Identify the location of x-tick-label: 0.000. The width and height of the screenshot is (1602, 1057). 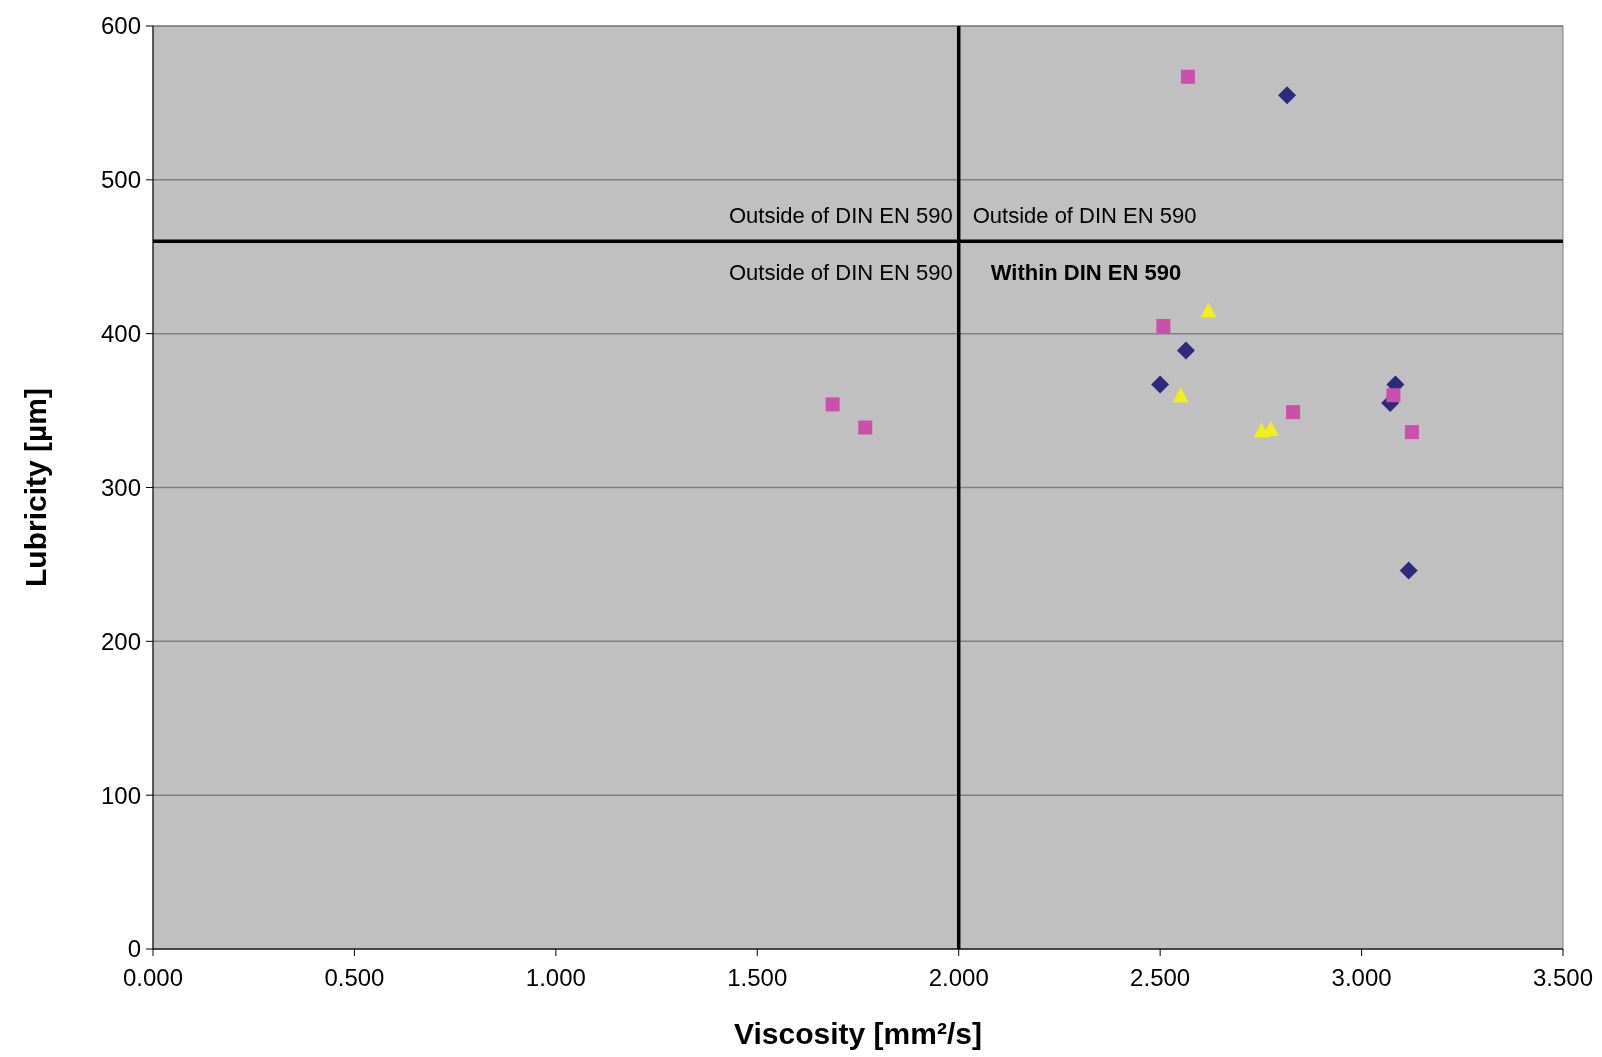
(153, 977).